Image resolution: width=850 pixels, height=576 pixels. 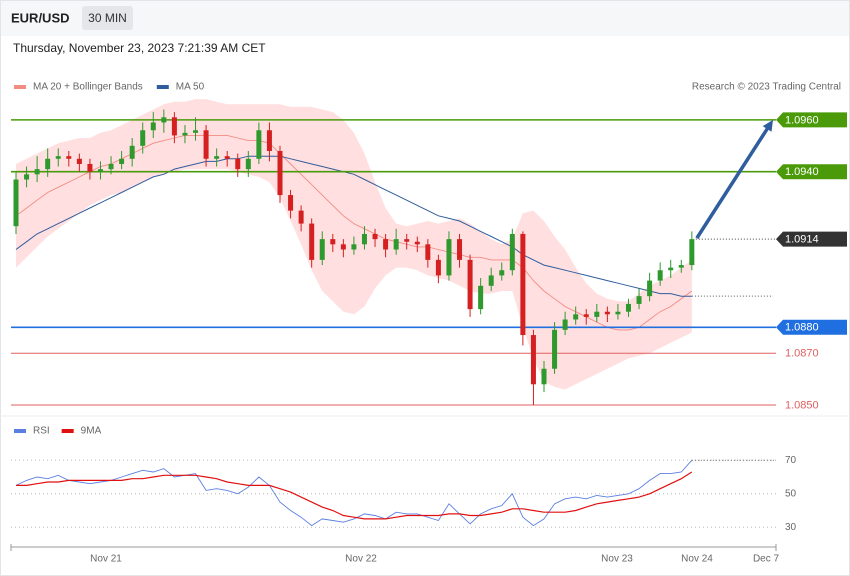 I want to click on legend: MA 20 + Bollinger Bands MA 50, so click(x=109, y=87).